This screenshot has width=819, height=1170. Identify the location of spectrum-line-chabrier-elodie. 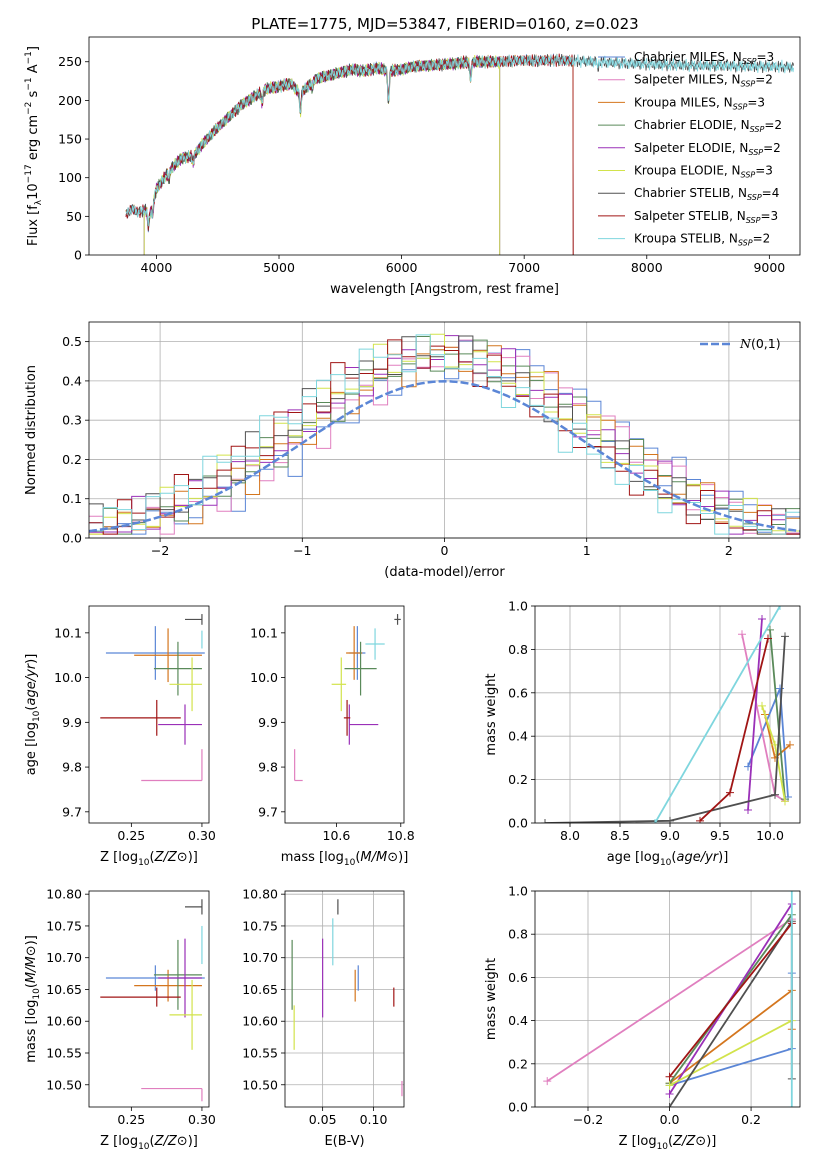
(322, 155).